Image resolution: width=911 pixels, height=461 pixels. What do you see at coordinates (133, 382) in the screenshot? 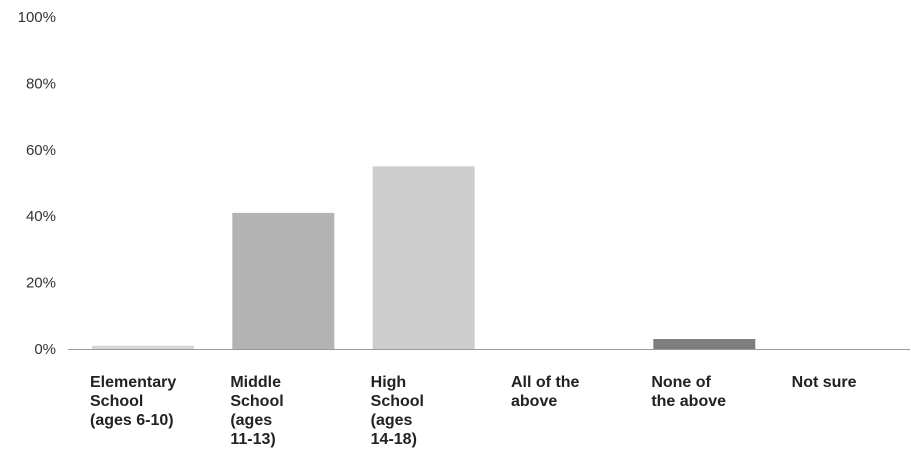
I see `x-tick-label-line: Elementary` at bounding box center [133, 382].